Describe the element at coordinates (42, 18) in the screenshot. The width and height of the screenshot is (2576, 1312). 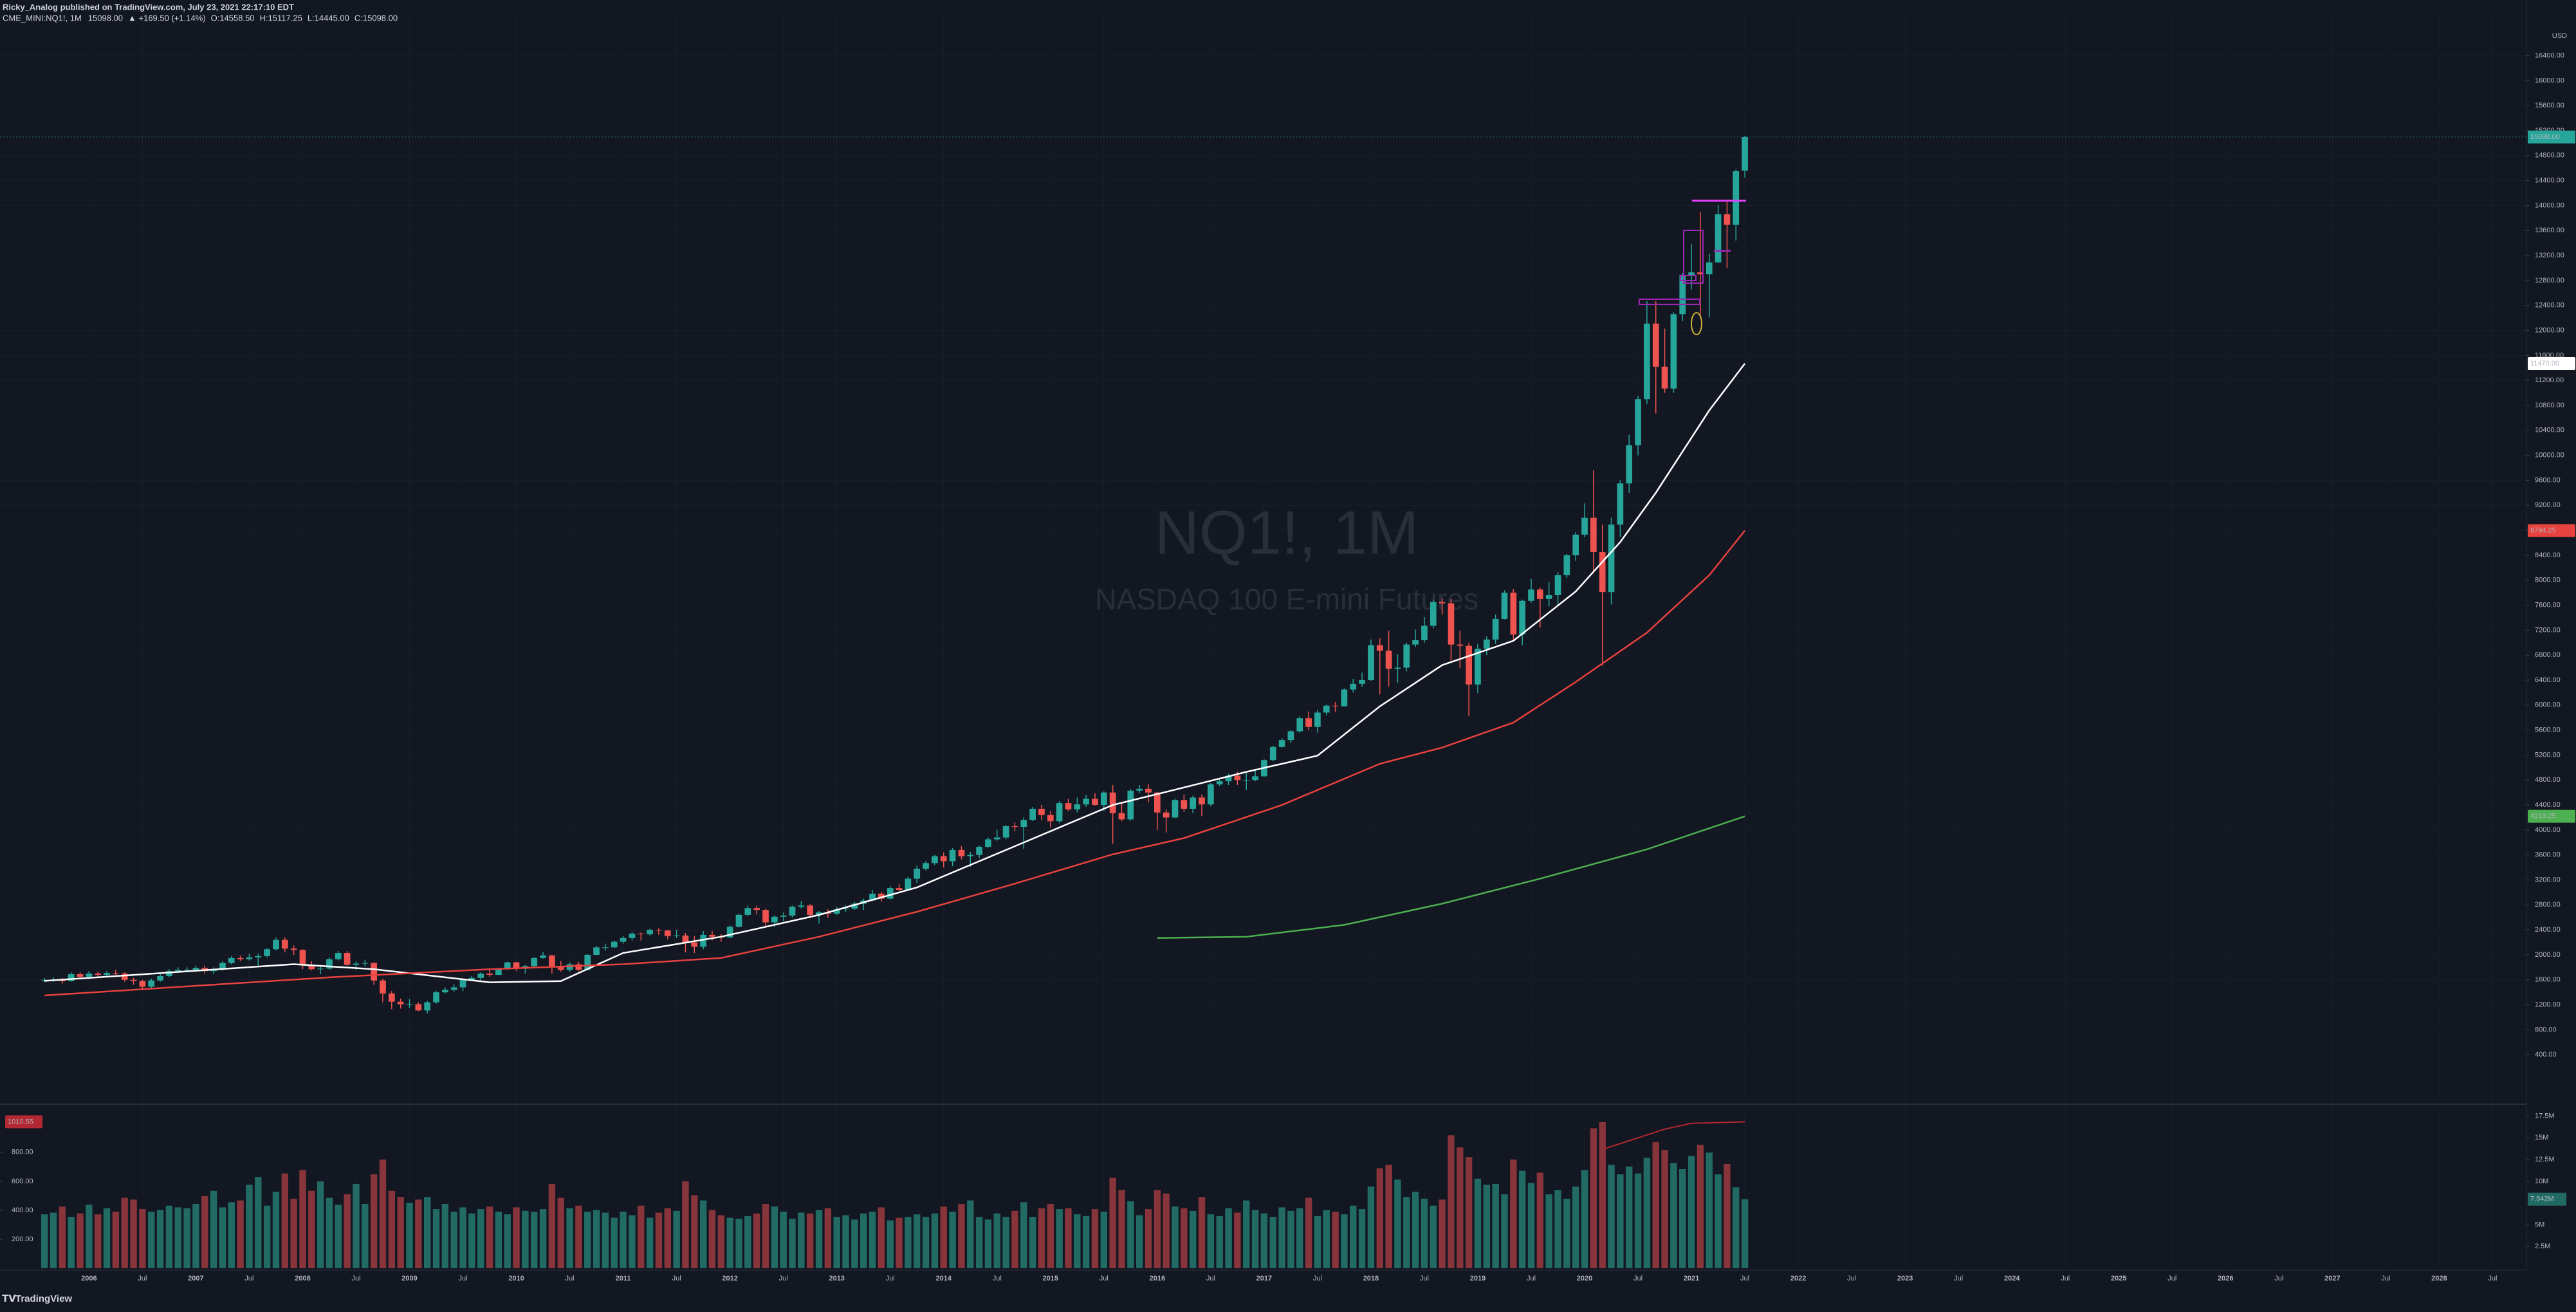
I see `legend-line: CME_MINI:NQ1!, 1M` at that location.